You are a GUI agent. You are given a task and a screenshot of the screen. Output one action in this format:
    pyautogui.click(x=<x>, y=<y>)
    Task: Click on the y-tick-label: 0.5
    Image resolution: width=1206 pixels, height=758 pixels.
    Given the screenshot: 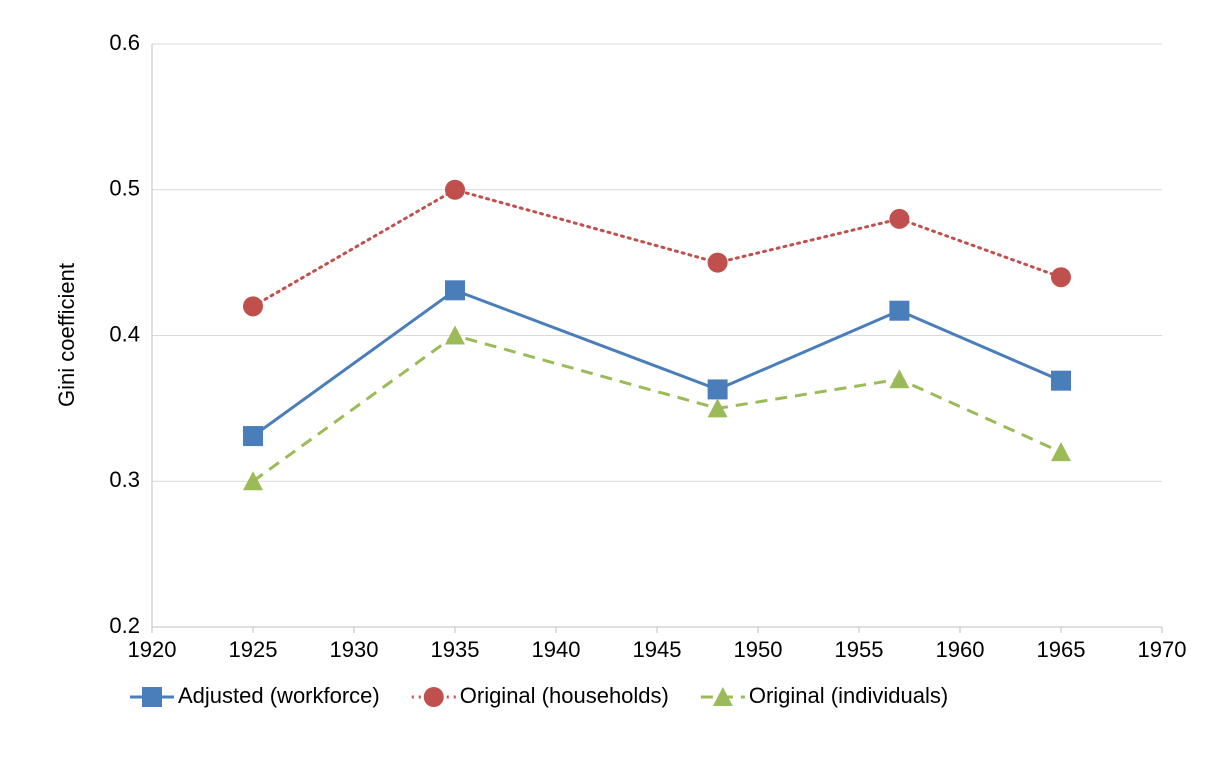 What is the action you would take?
    pyautogui.click(x=124, y=188)
    